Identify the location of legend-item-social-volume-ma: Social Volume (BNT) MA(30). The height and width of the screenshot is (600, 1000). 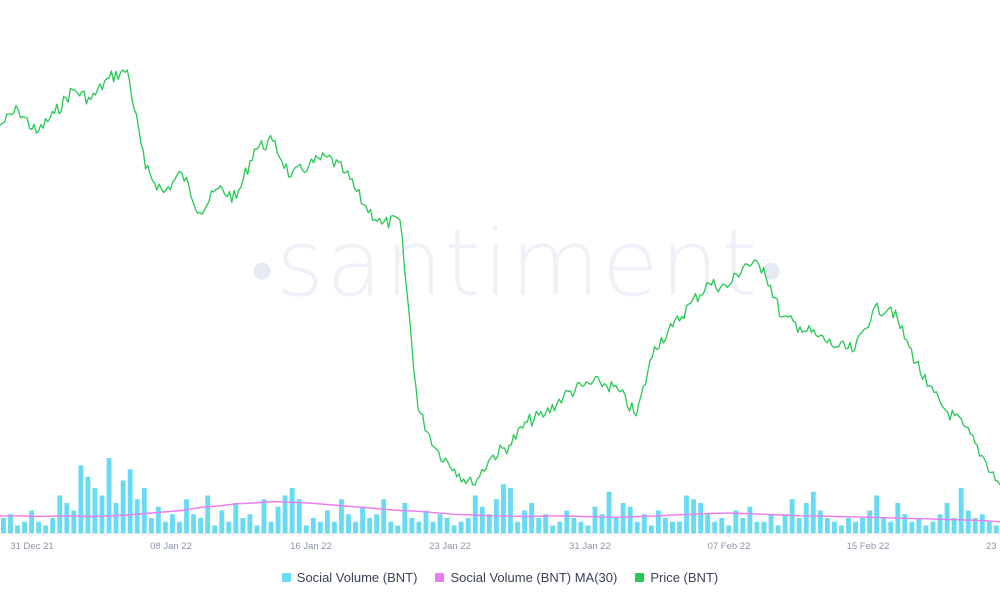
(526, 577).